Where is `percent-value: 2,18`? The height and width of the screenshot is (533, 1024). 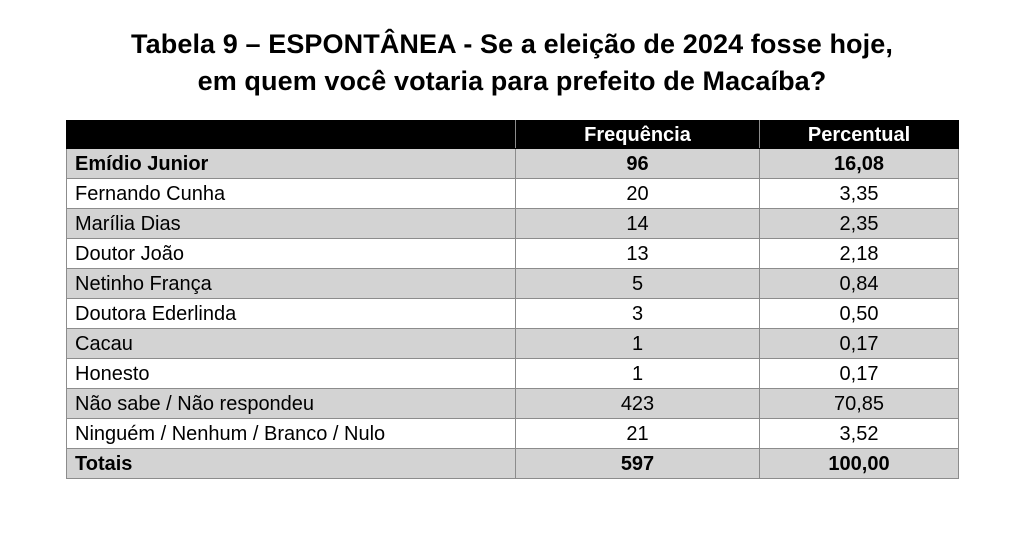
percent-value: 2,18 is located at coordinates (859, 253).